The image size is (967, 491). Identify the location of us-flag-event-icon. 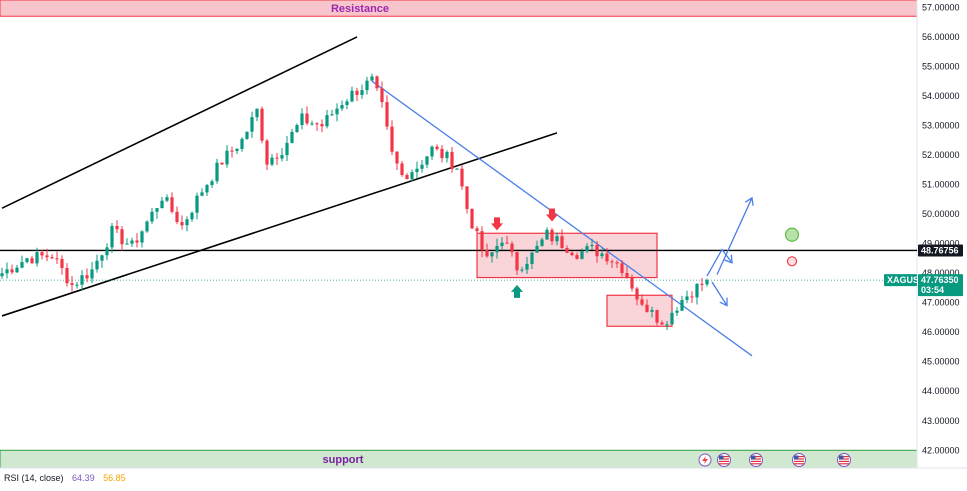
(844, 460).